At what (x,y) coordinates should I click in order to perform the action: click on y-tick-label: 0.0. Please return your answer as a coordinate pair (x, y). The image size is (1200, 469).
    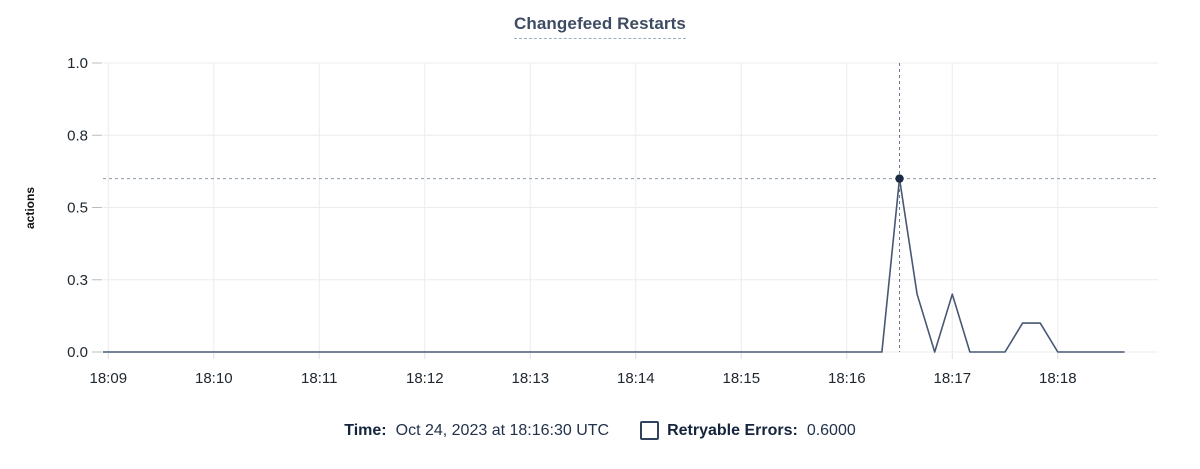
    Looking at the image, I should click on (77, 352).